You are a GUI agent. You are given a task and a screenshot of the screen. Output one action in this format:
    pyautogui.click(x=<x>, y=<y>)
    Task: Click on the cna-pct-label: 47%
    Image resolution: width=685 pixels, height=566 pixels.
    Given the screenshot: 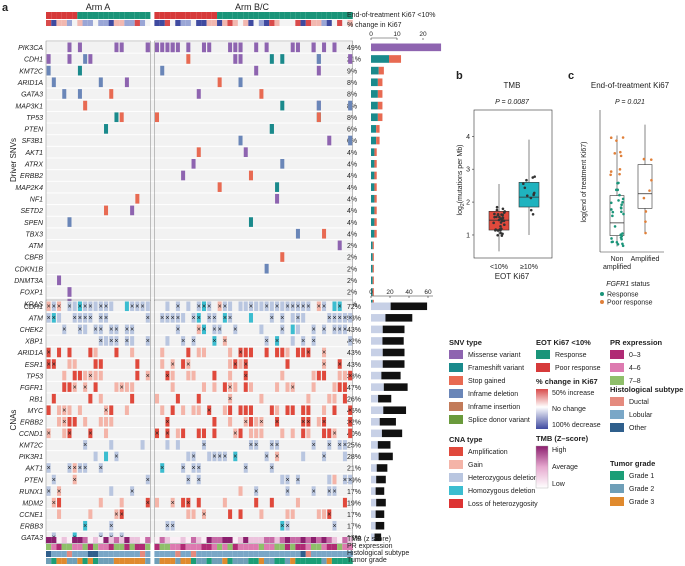 What is the action you would take?
    pyautogui.click(x=354, y=388)
    